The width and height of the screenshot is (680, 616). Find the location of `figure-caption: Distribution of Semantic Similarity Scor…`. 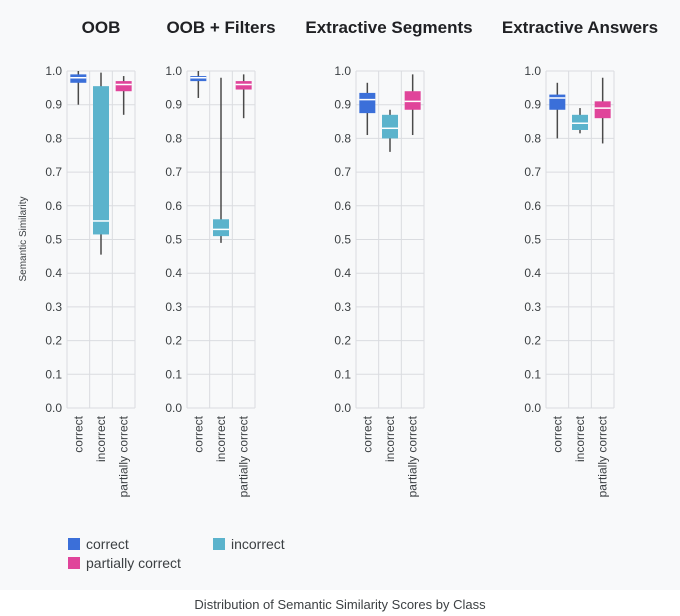

figure-caption: Distribution of Semantic Similarity Scor… is located at coordinates (340, 604).